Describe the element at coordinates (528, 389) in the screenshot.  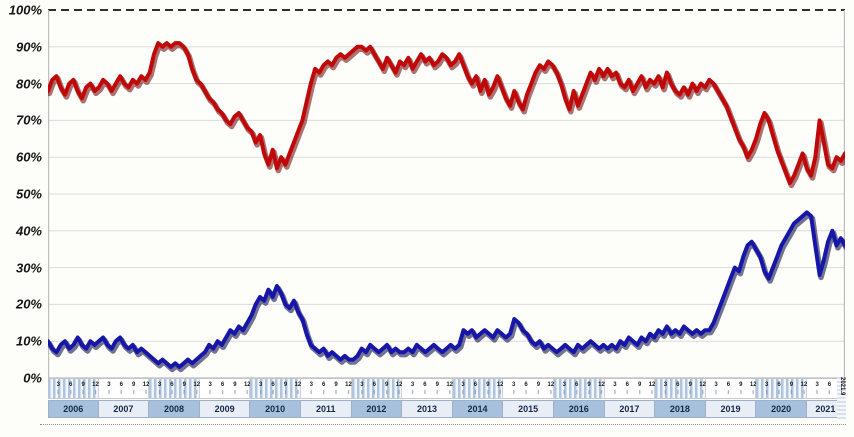
I see `quarter-cell-2015: 3 ‖ 6 ‖ 9 ‖ 12 ‖` at that location.